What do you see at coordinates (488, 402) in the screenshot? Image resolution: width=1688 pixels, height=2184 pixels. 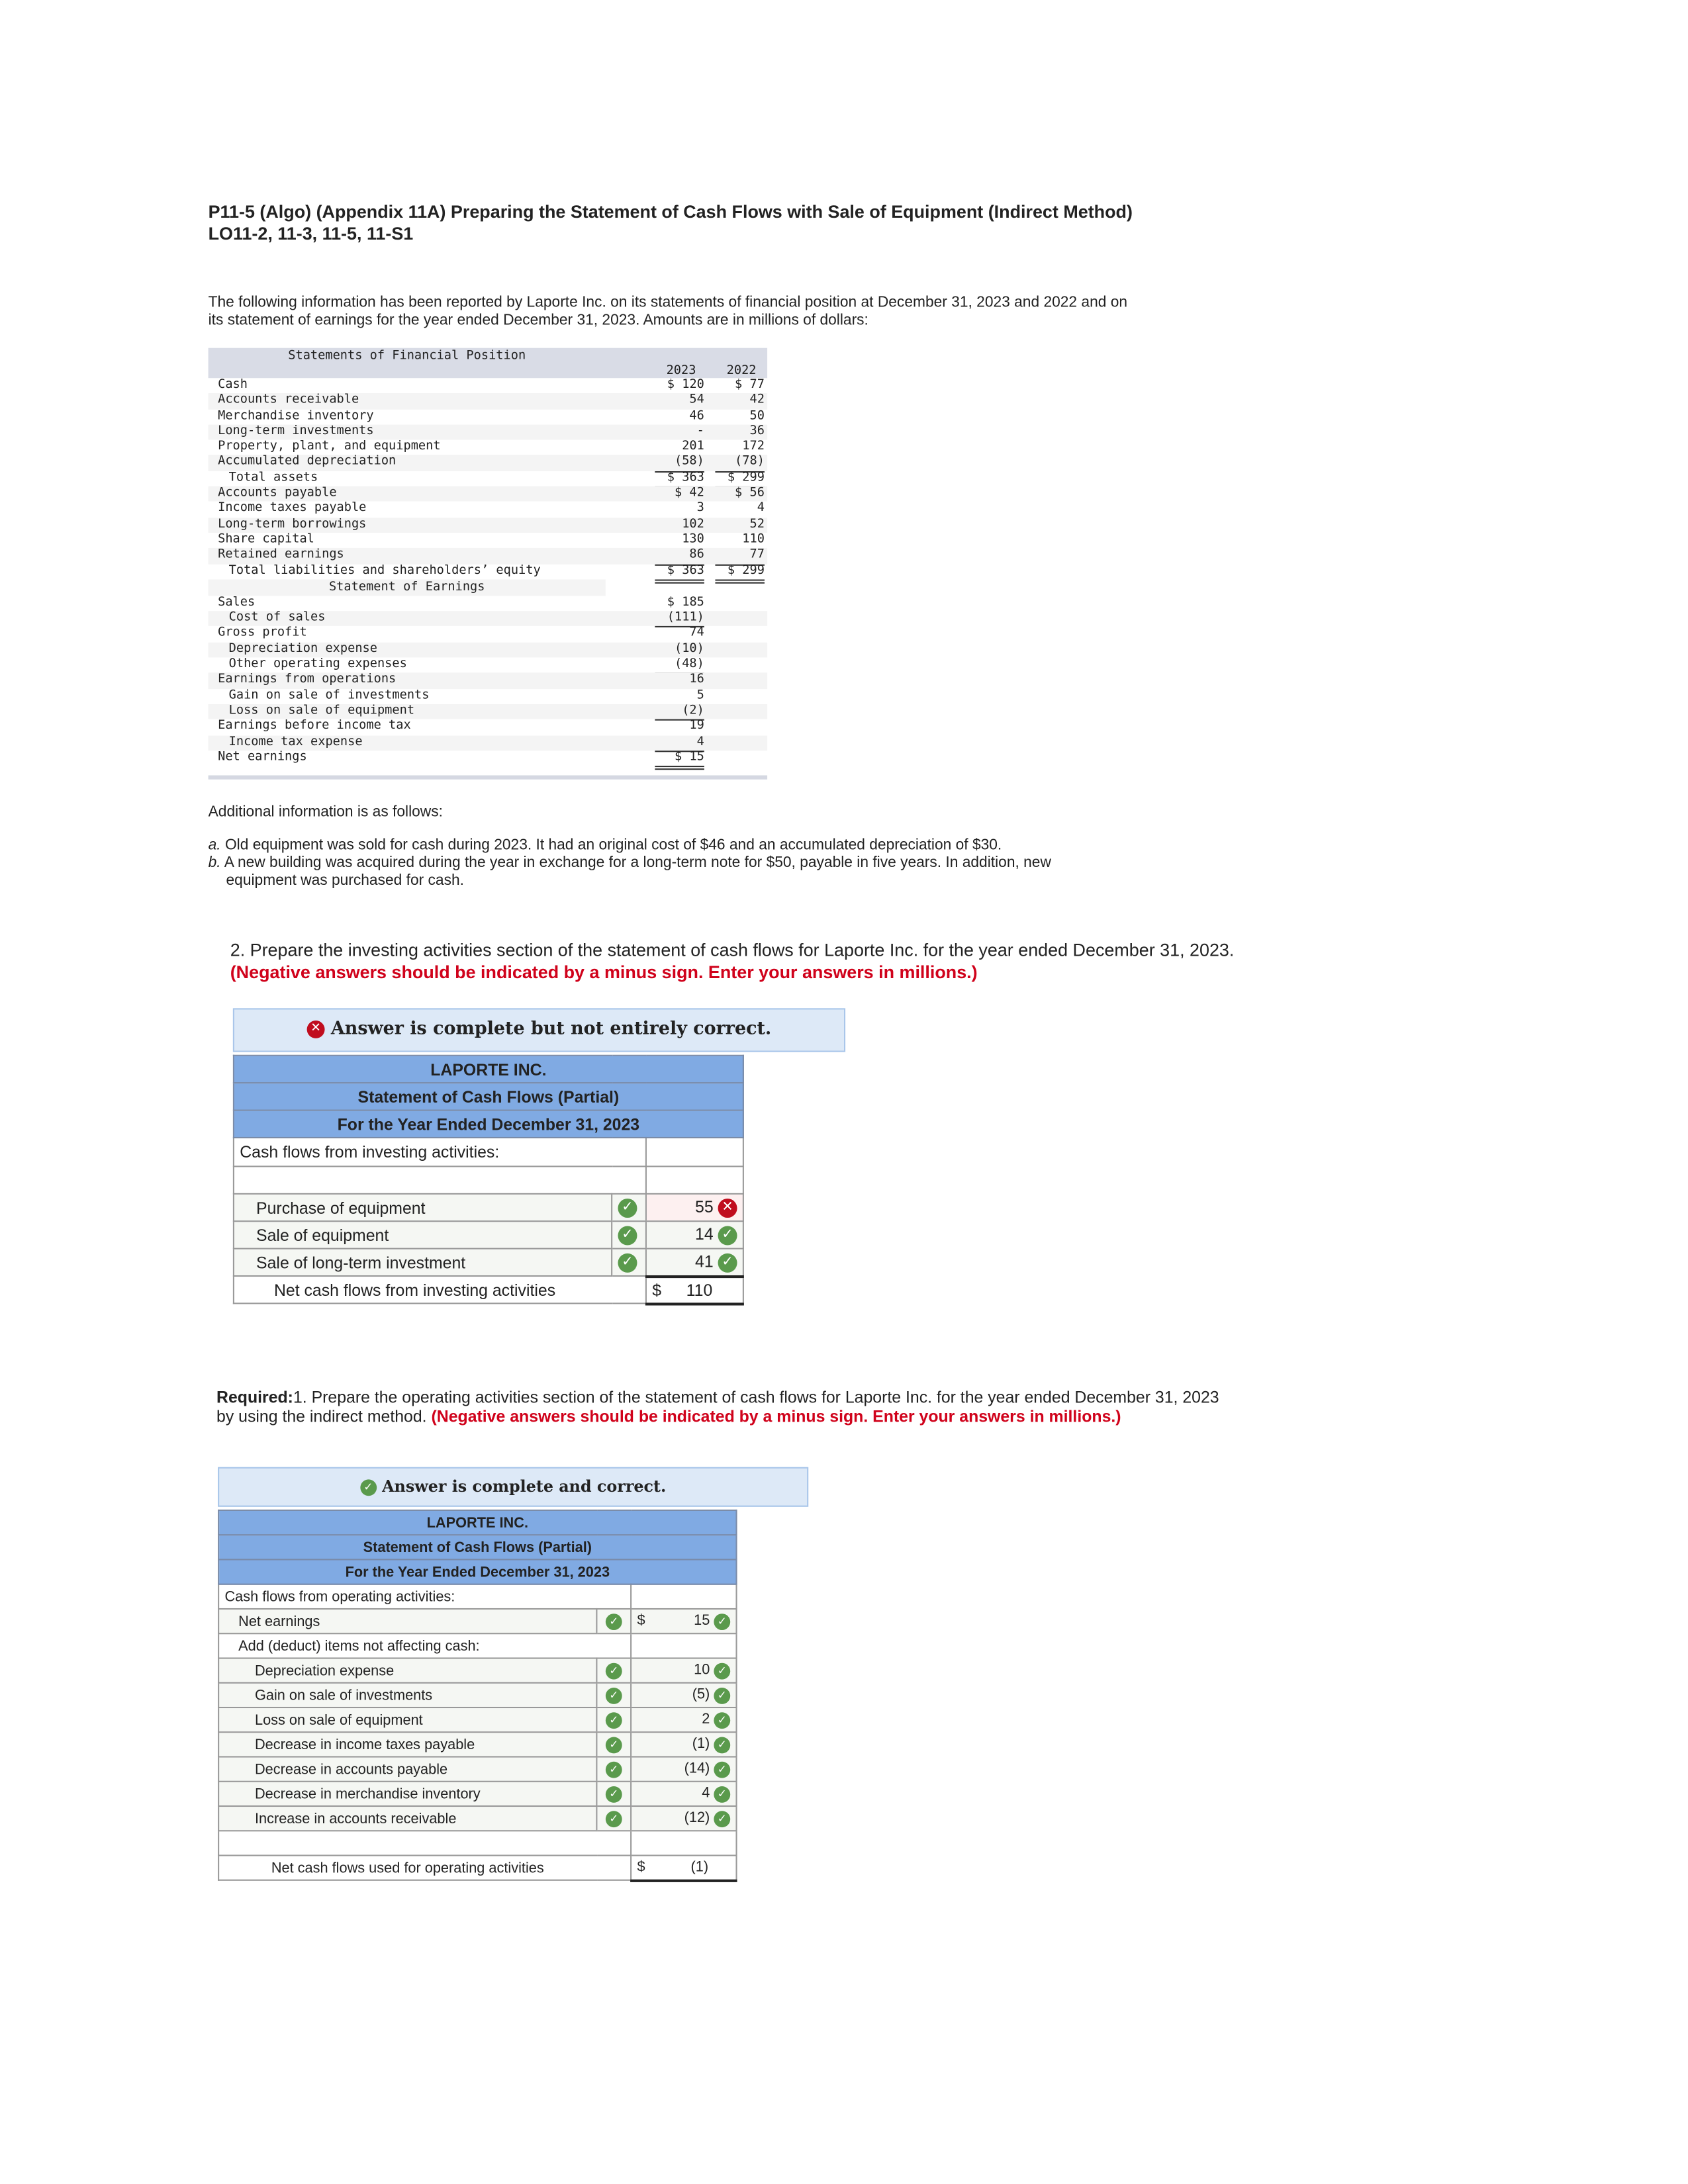 I see `financial-position-row: Accounts receivable 54 42` at bounding box center [488, 402].